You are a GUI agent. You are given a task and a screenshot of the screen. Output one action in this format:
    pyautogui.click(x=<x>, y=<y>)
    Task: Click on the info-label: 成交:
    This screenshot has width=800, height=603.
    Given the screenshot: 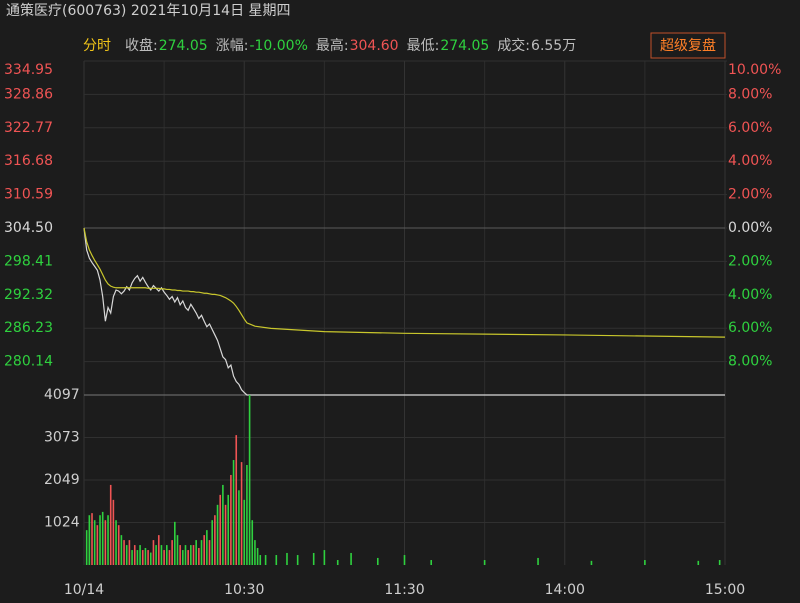 What is the action you would take?
    pyautogui.click(x=513, y=45)
    